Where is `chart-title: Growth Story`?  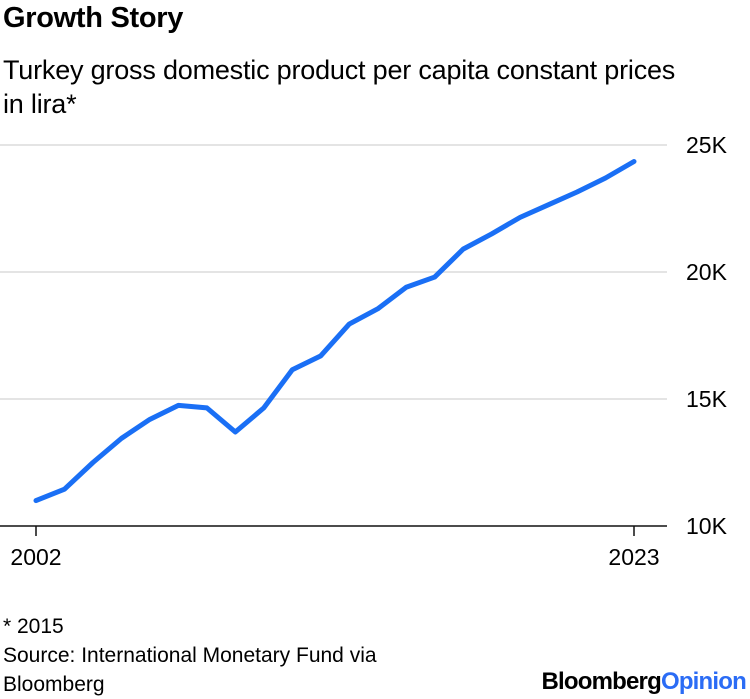 chart-title: Growth Story is located at coordinates (93, 18).